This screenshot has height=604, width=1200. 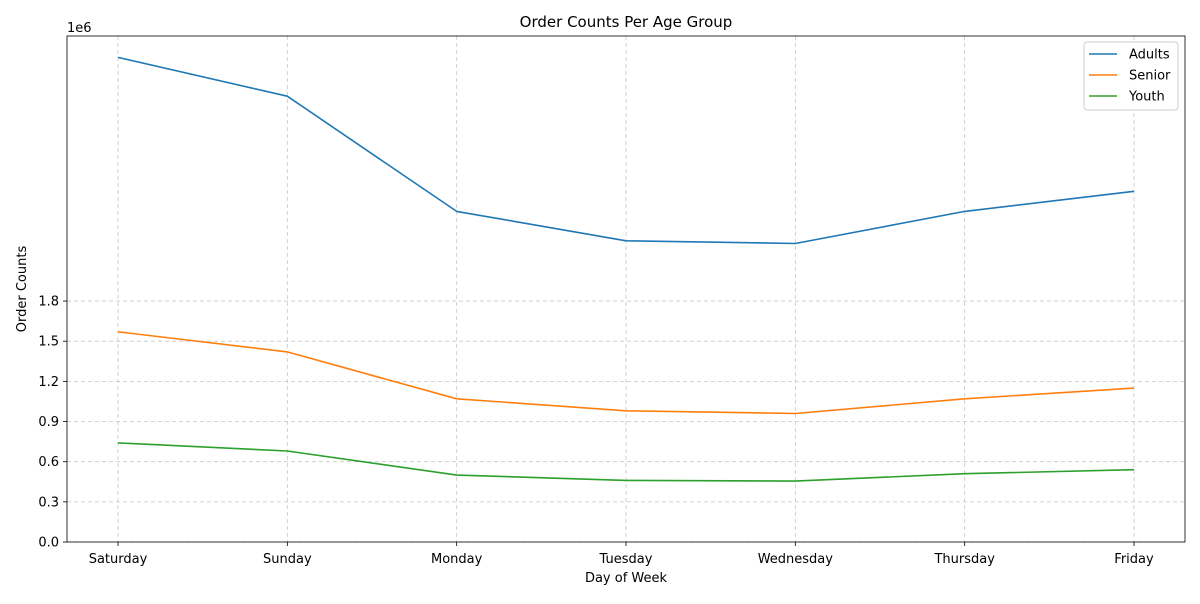 I want to click on legend: Adults Senior Youth, so click(x=1131, y=76).